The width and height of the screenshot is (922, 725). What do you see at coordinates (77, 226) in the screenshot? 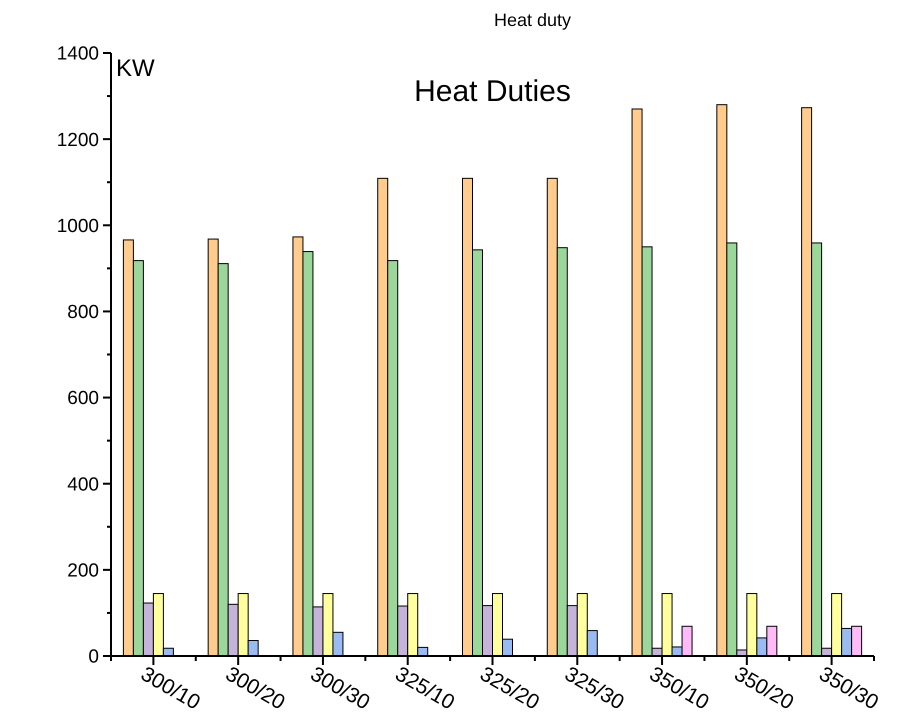
I see `y-tick-label: 1000` at bounding box center [77, 226].